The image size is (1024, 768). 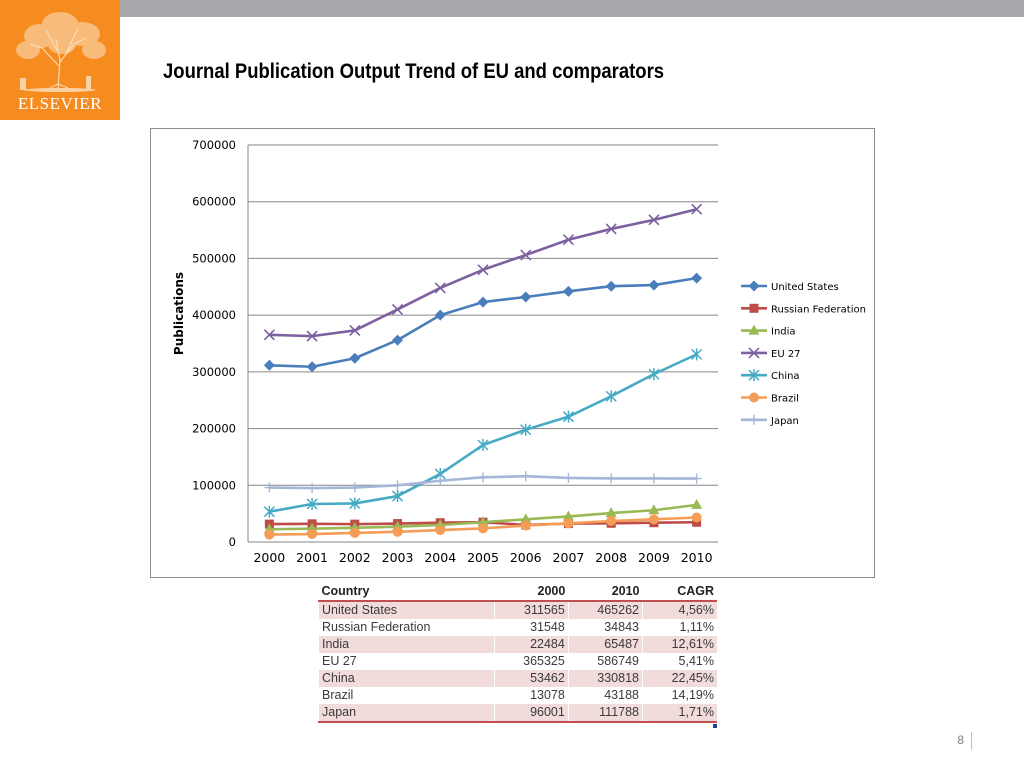 I want to click on y-tick-label: 0, so click(x=232, y=542).